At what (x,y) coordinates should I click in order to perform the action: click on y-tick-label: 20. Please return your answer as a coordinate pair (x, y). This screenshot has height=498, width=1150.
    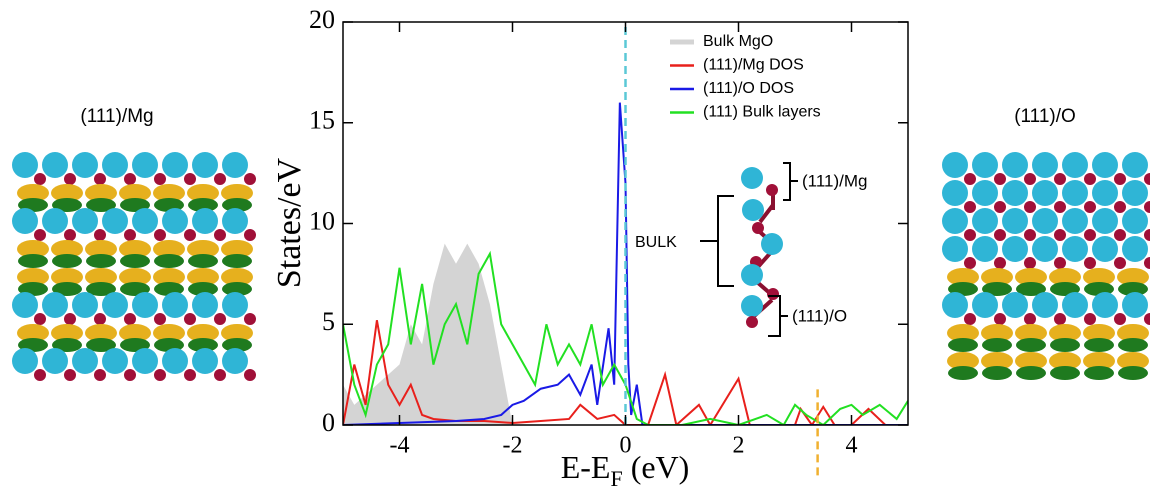
    Looking at the image, I should click on (322, 19).